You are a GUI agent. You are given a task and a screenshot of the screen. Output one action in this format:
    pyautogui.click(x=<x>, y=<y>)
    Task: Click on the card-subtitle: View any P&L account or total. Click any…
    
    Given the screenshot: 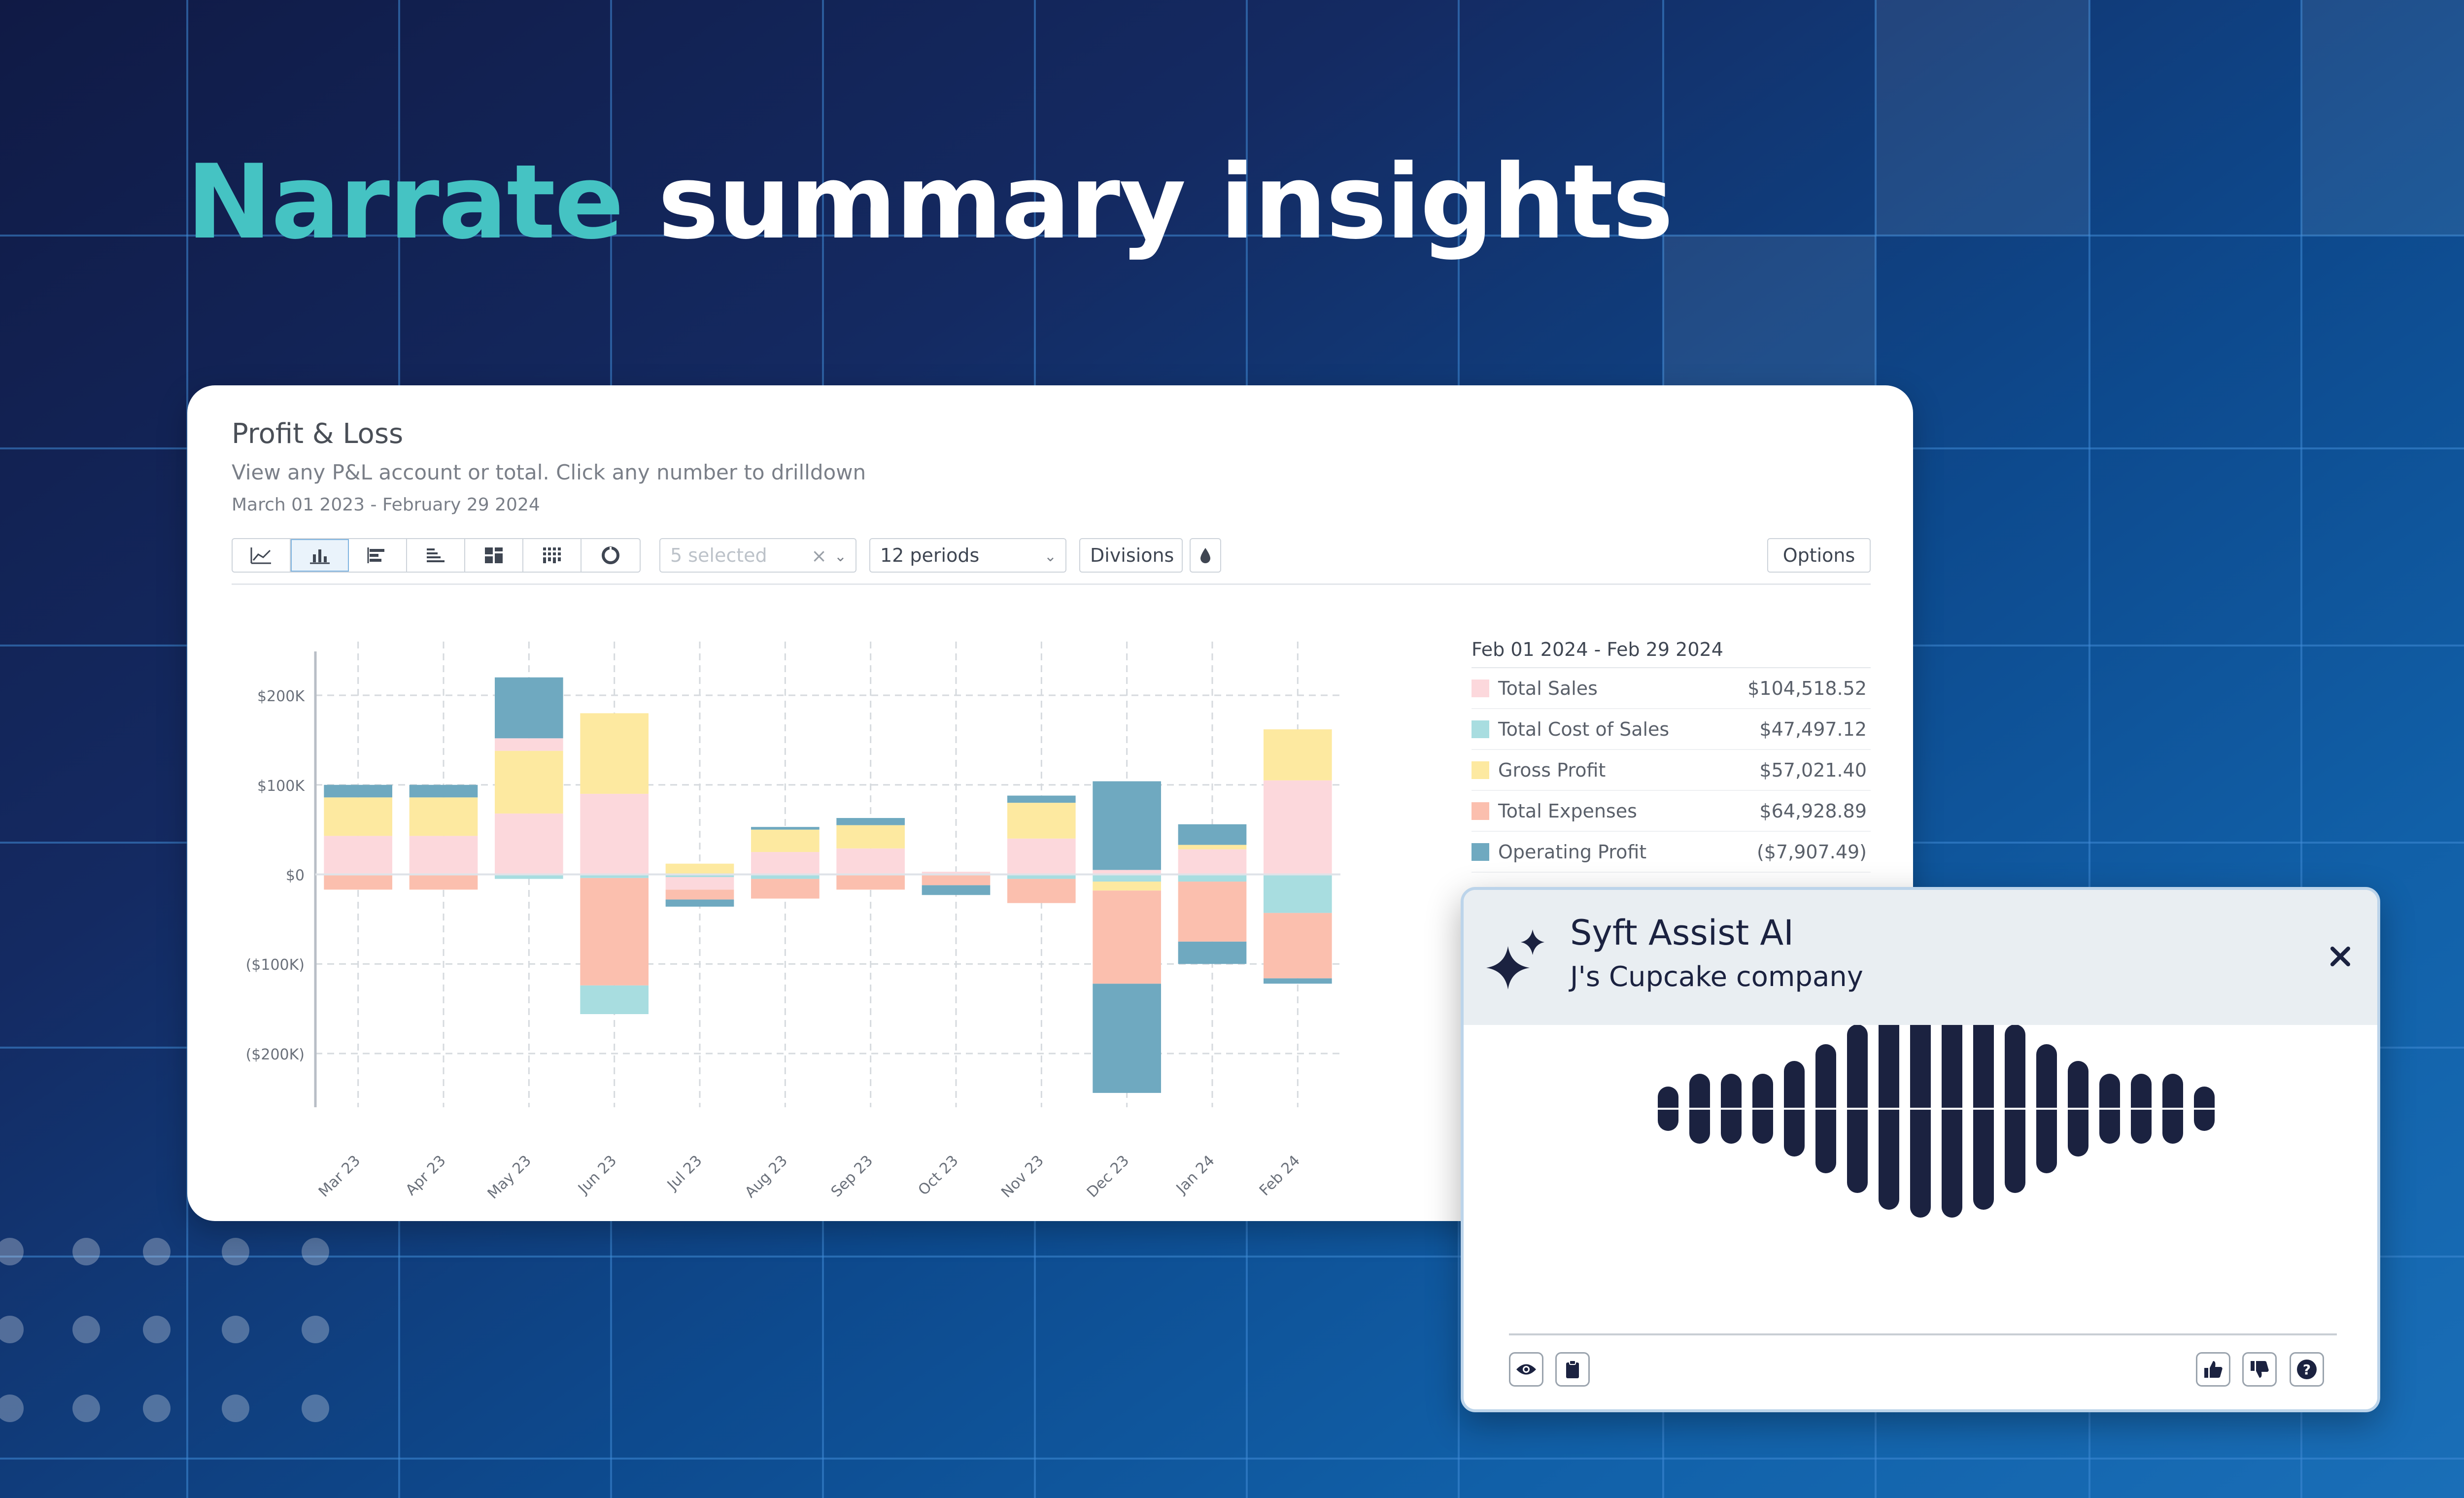 What is the action you would take?
    pyautogui.click(x=549, y=472)
    